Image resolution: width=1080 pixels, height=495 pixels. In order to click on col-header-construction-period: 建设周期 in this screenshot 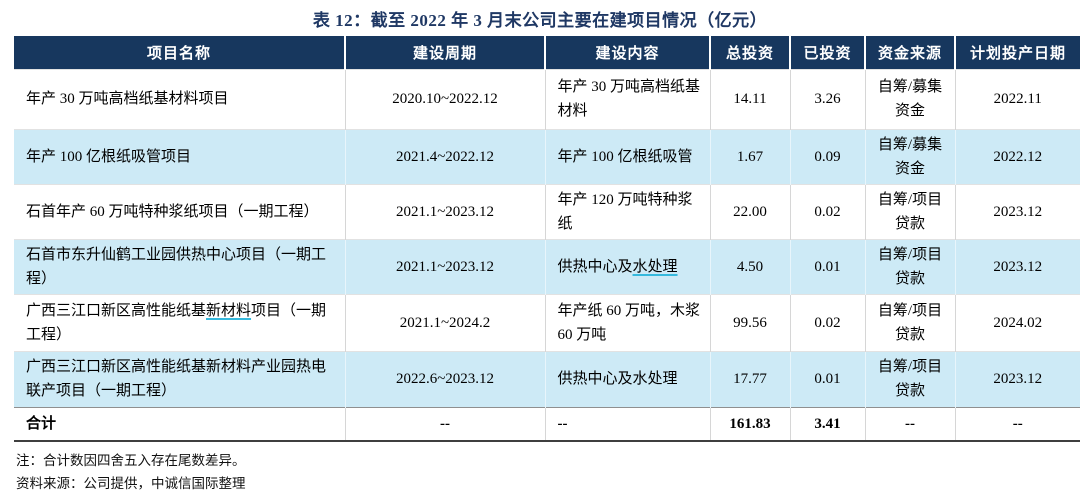, I will do `click(445, 52)`.